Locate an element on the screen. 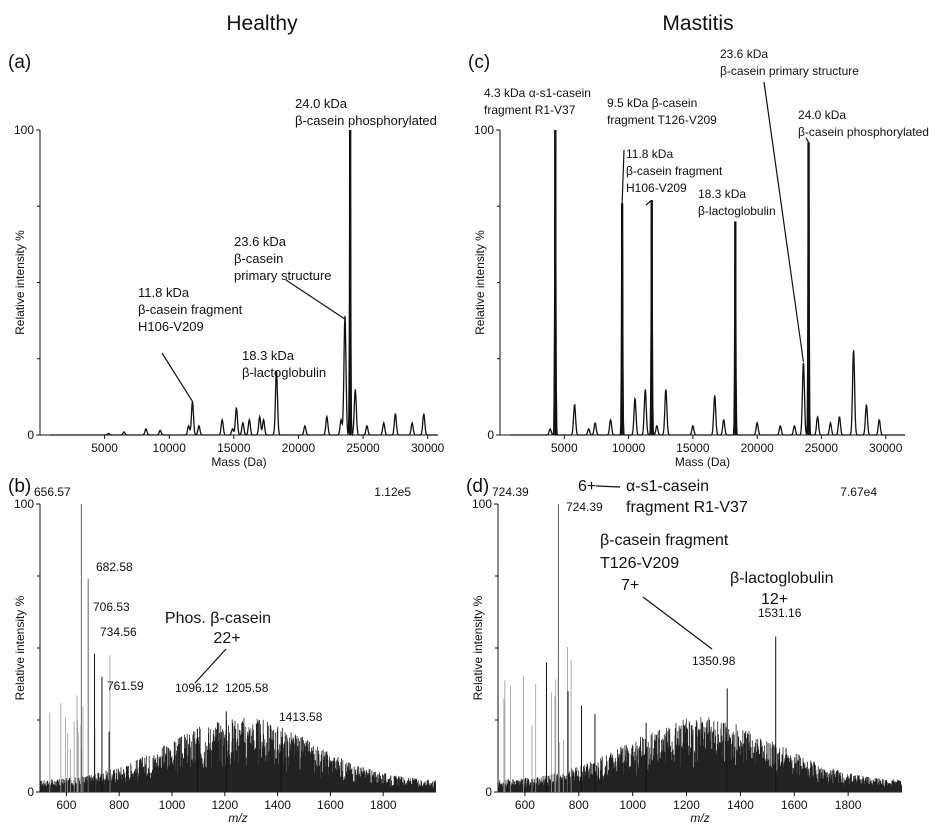 The height and width of the screenshot is (832, 946). x-tick-label: 15000 is located at coordinates (234, 448).